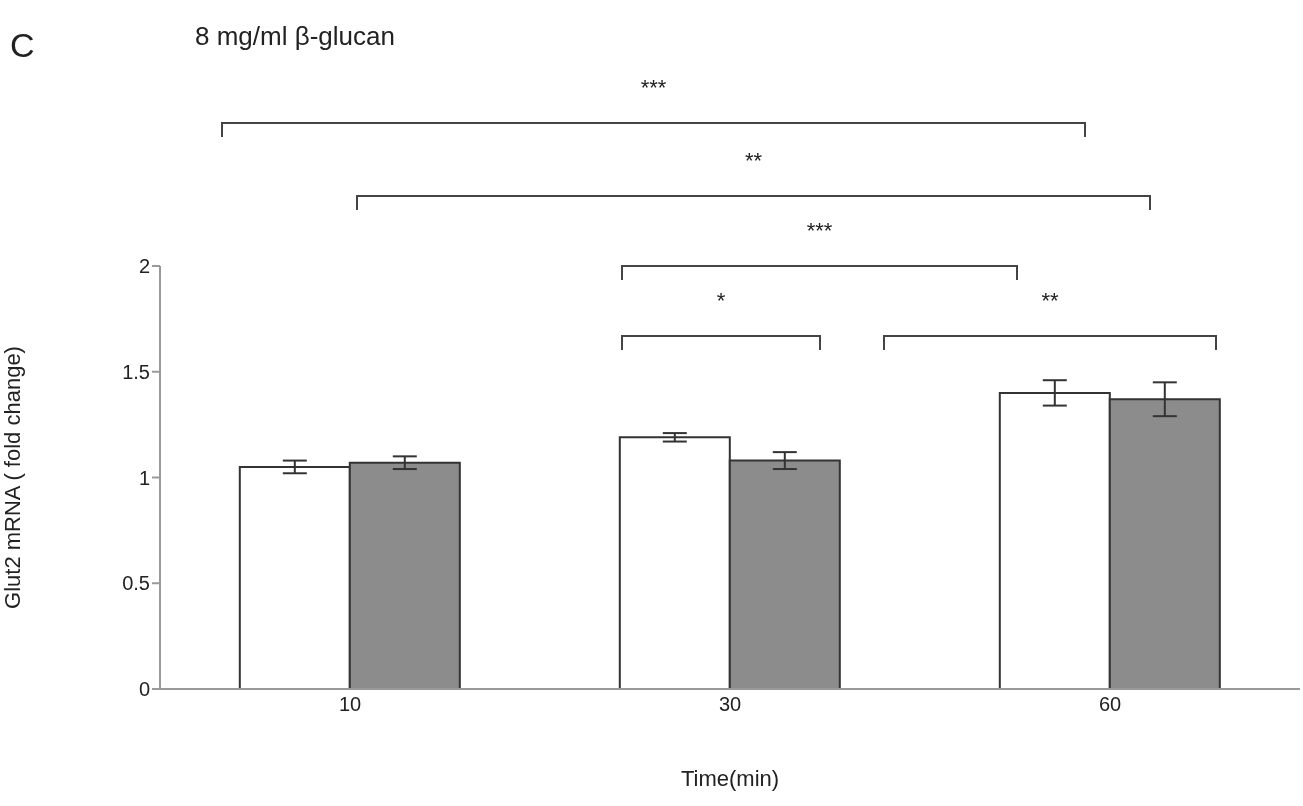 This screenshot has height=806, width=1303. I want to click on x-tick-label: 10, so click(350, 704).